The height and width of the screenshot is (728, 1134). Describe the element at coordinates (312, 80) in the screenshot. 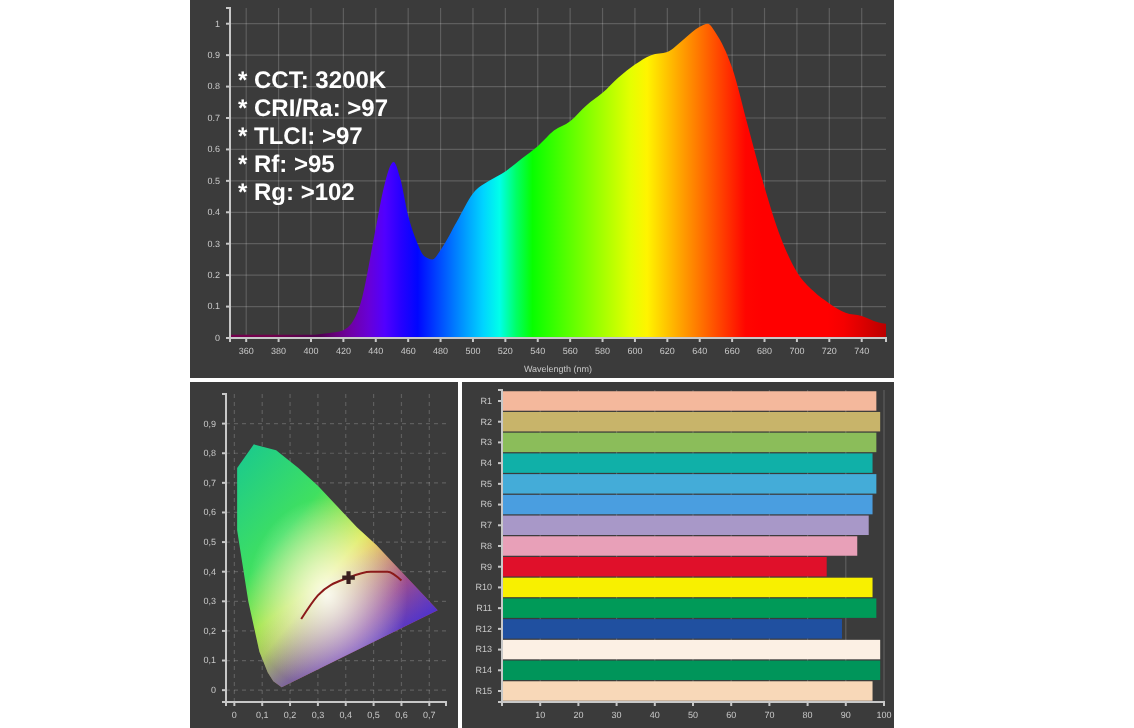

I see `annotation: * CCT: 3200K` at that location.